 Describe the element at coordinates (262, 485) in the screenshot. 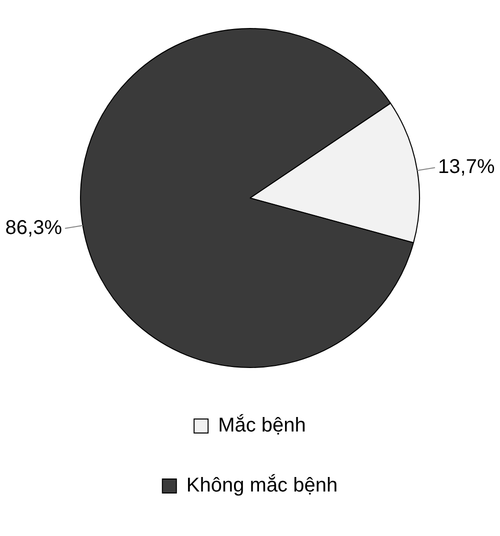

I see `legend-label: Không mắc bệnh` at that location.